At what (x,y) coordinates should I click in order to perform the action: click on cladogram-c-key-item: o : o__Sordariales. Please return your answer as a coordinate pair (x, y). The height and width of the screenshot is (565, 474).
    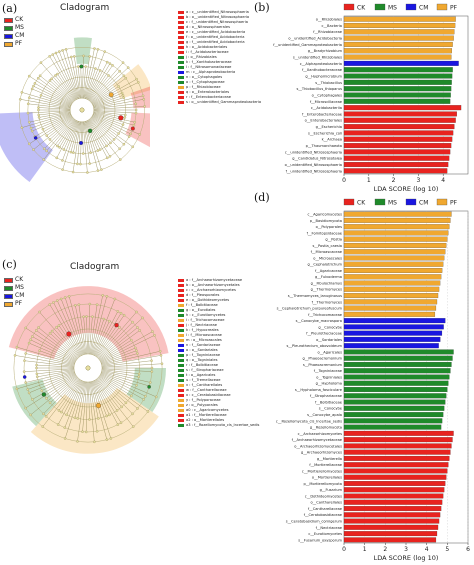
    Looking at the image, I should click on (218, 350).